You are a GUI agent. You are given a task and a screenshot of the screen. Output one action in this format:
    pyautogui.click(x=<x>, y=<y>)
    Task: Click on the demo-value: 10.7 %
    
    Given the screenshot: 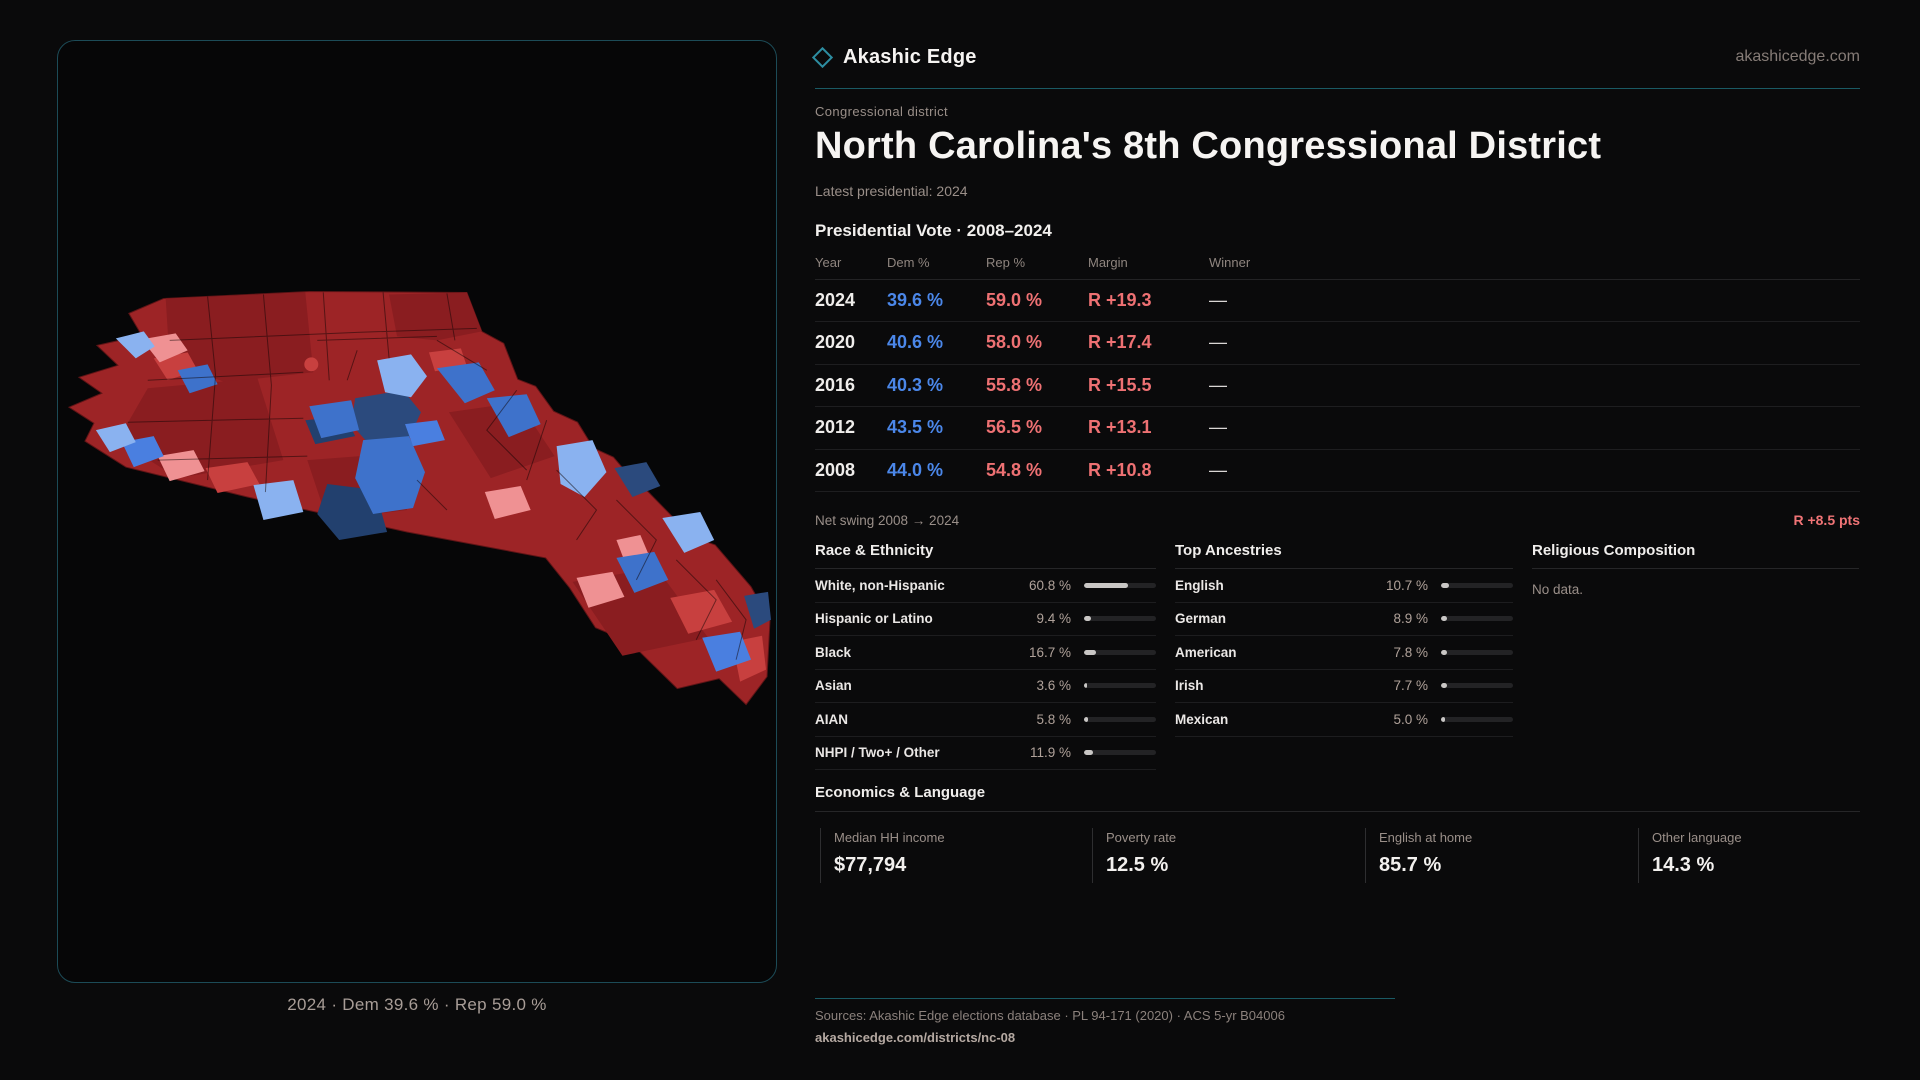 What is the action you would take?
    pyautogui.click(x=1406, y=585)
    